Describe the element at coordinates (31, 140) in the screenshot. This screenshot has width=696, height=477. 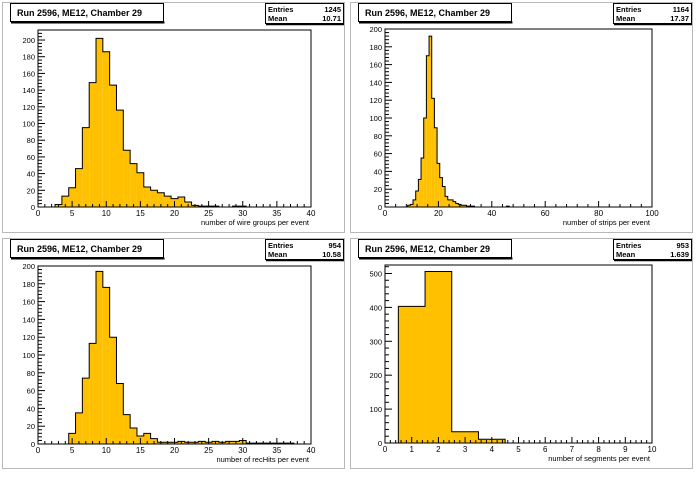
I see `y-tick-label: 80` at that location.